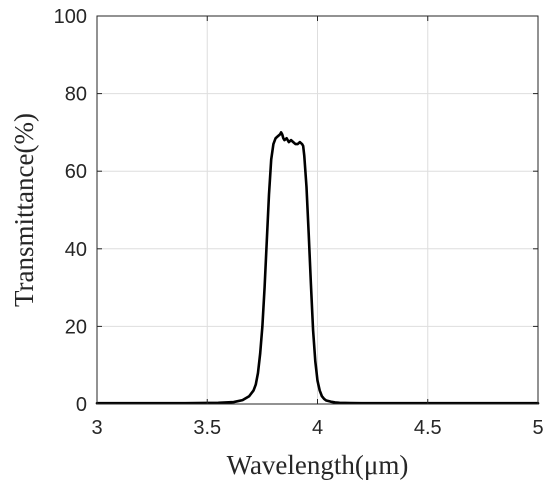 This screenshot has width=550, height=491. I want to click on y-tick-label: 100, so click(70, 17).